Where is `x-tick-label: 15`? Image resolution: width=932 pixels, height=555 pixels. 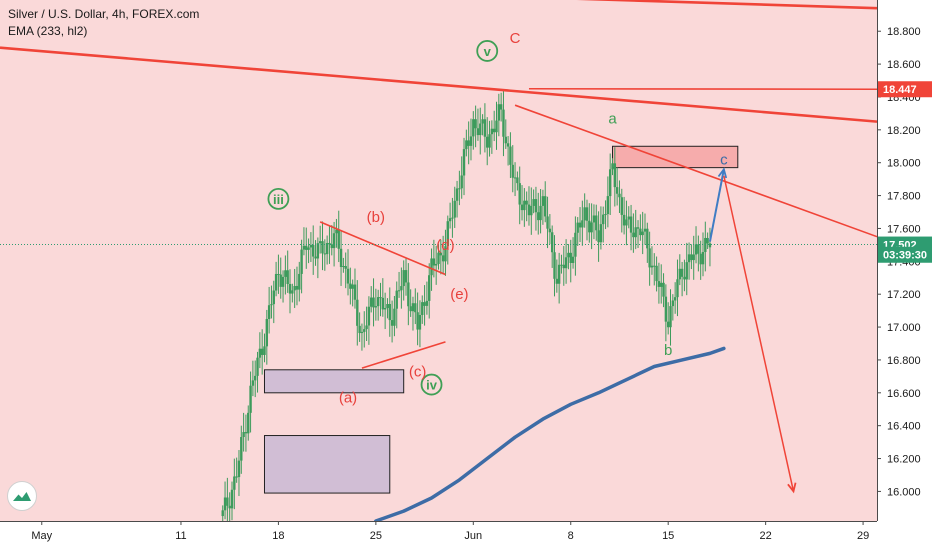
x-tick-label: 15 is located at coordinates (668, 536).